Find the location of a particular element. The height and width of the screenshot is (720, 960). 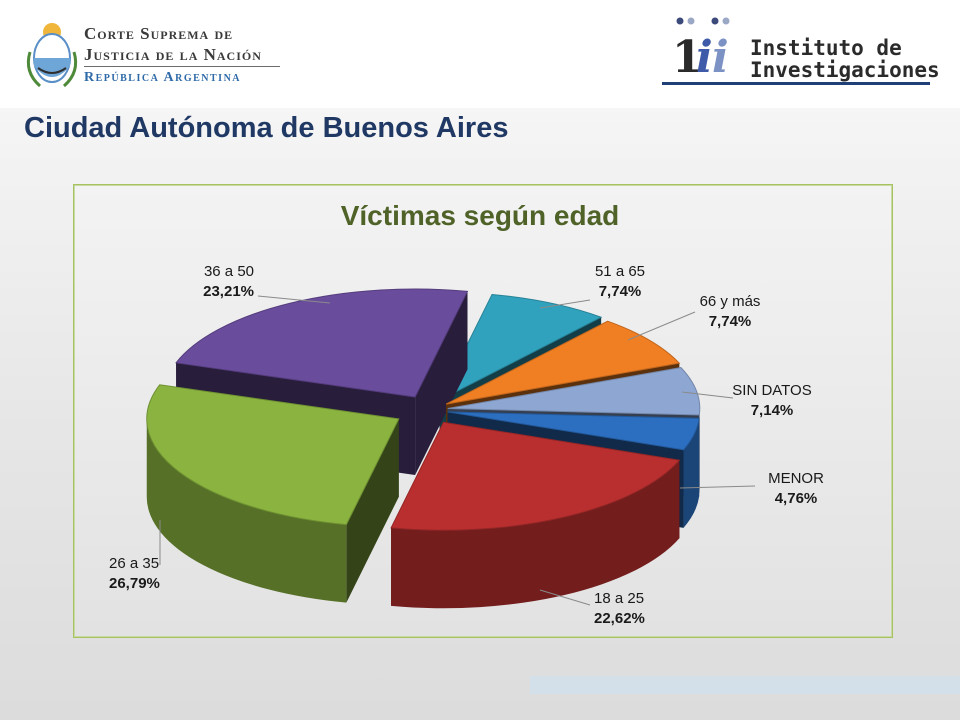

csjn-divider is located at coordinates (182, 66).